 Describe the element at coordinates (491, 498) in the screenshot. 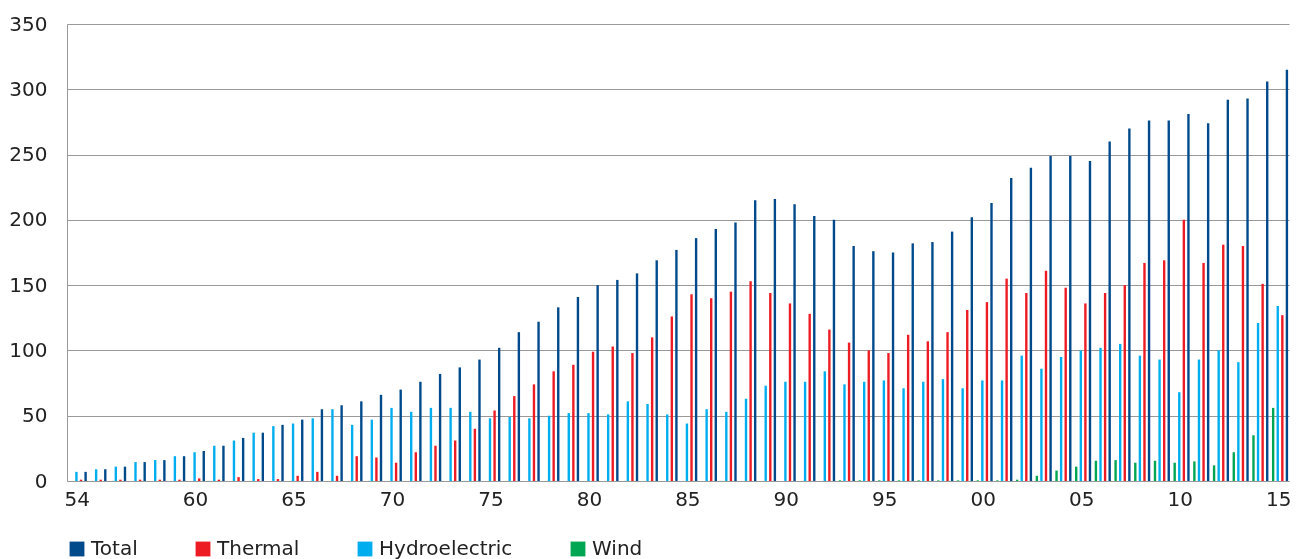

I see `x-tick-label: 75` at that location.